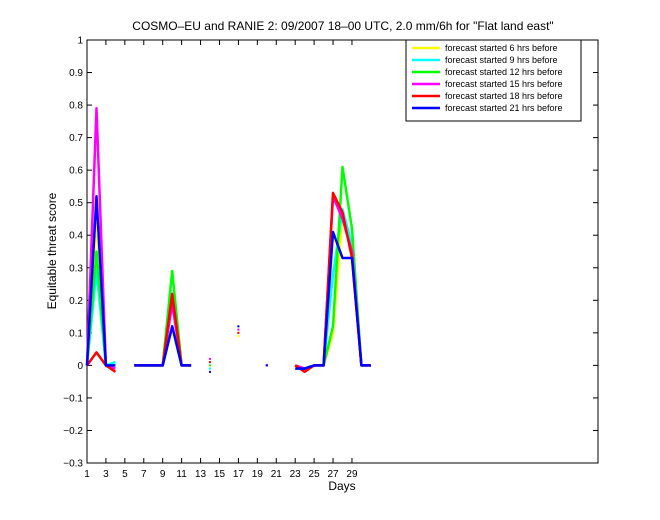 This screenshot has height=520, width=660. I want to click on x-tick-label: 15, so click(220, 474).